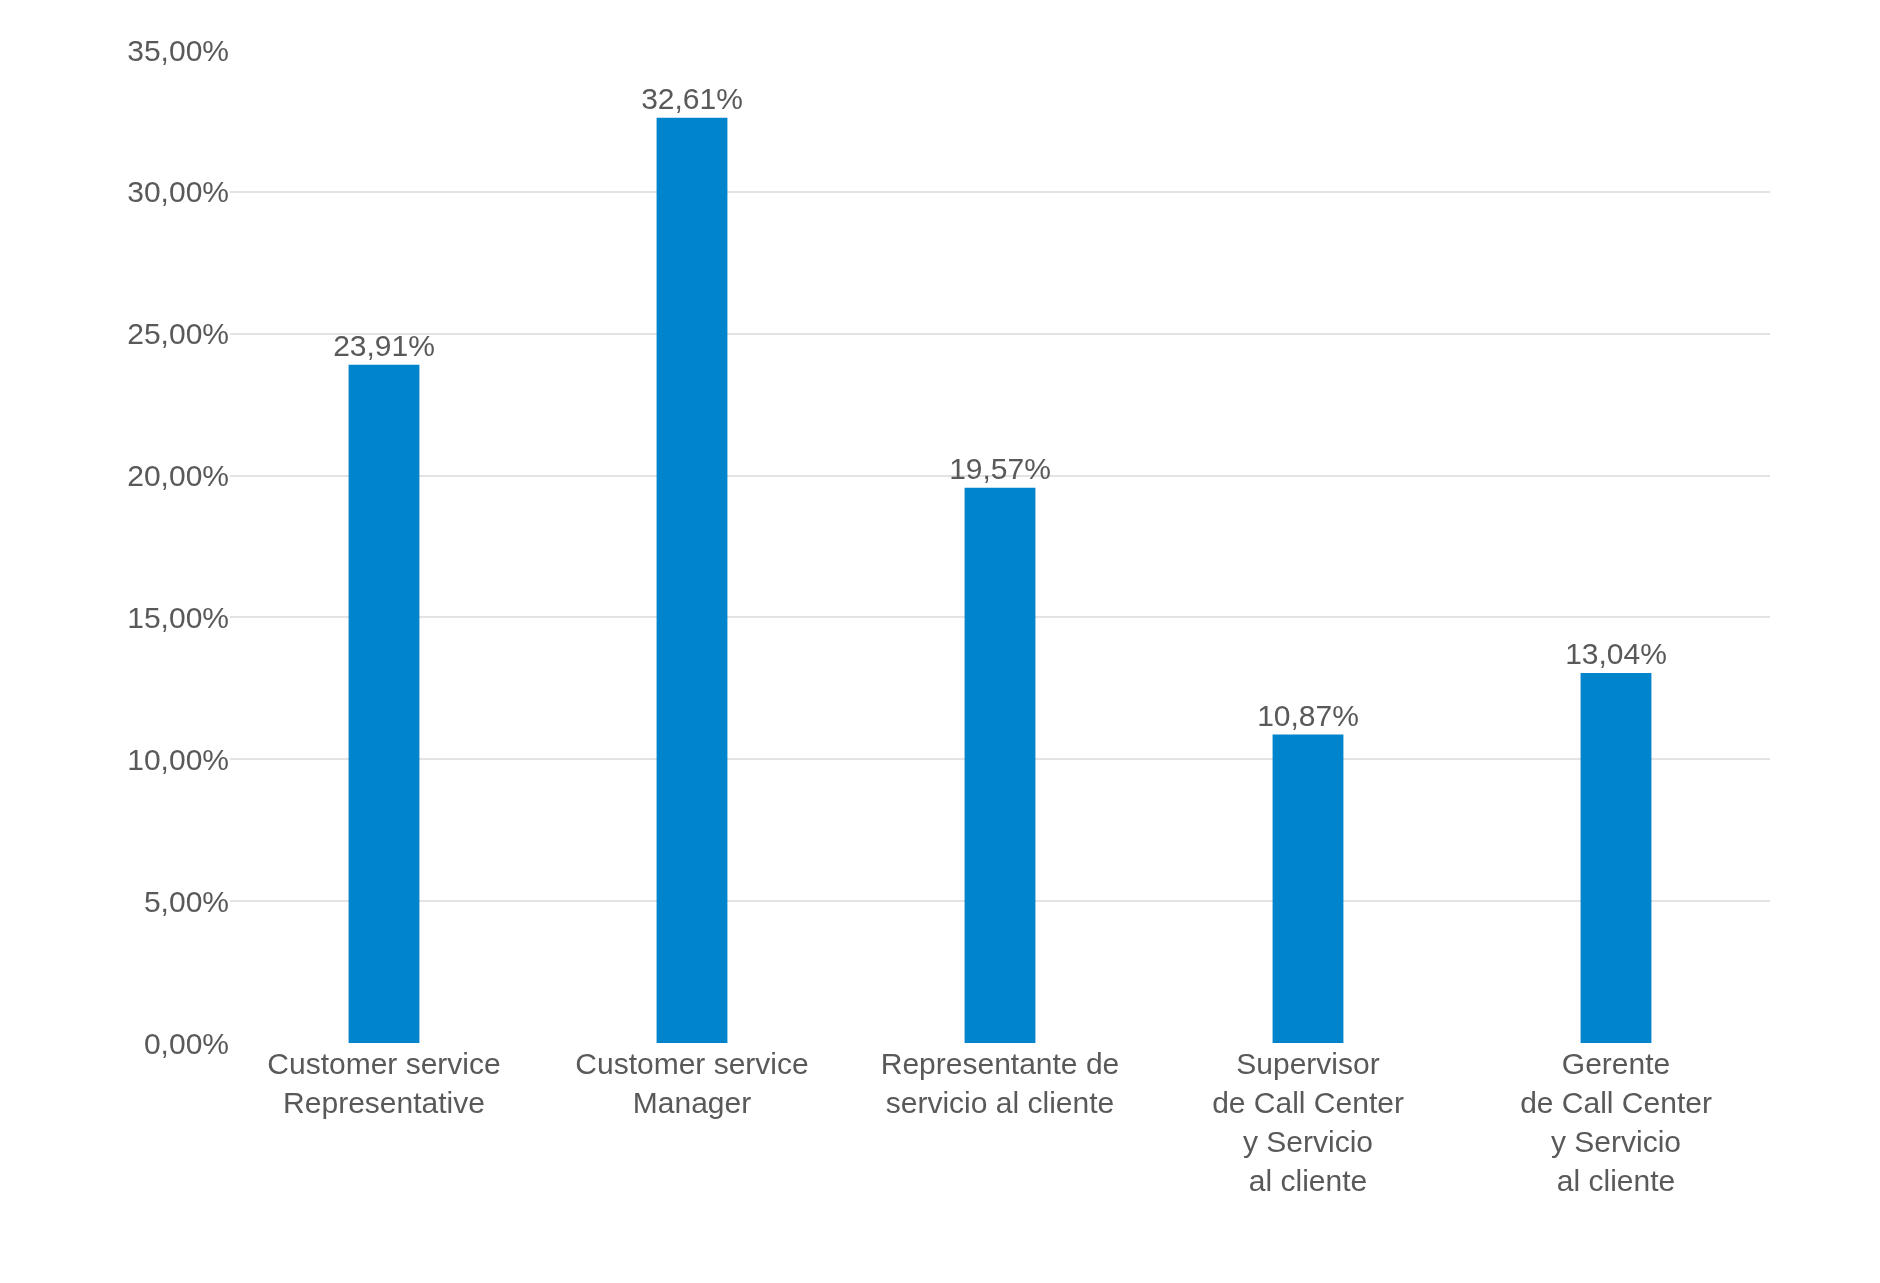  Describe the element at coordinates (186, 901) in the screenshot. I see `y-tick-label: 5,00%` at that location.